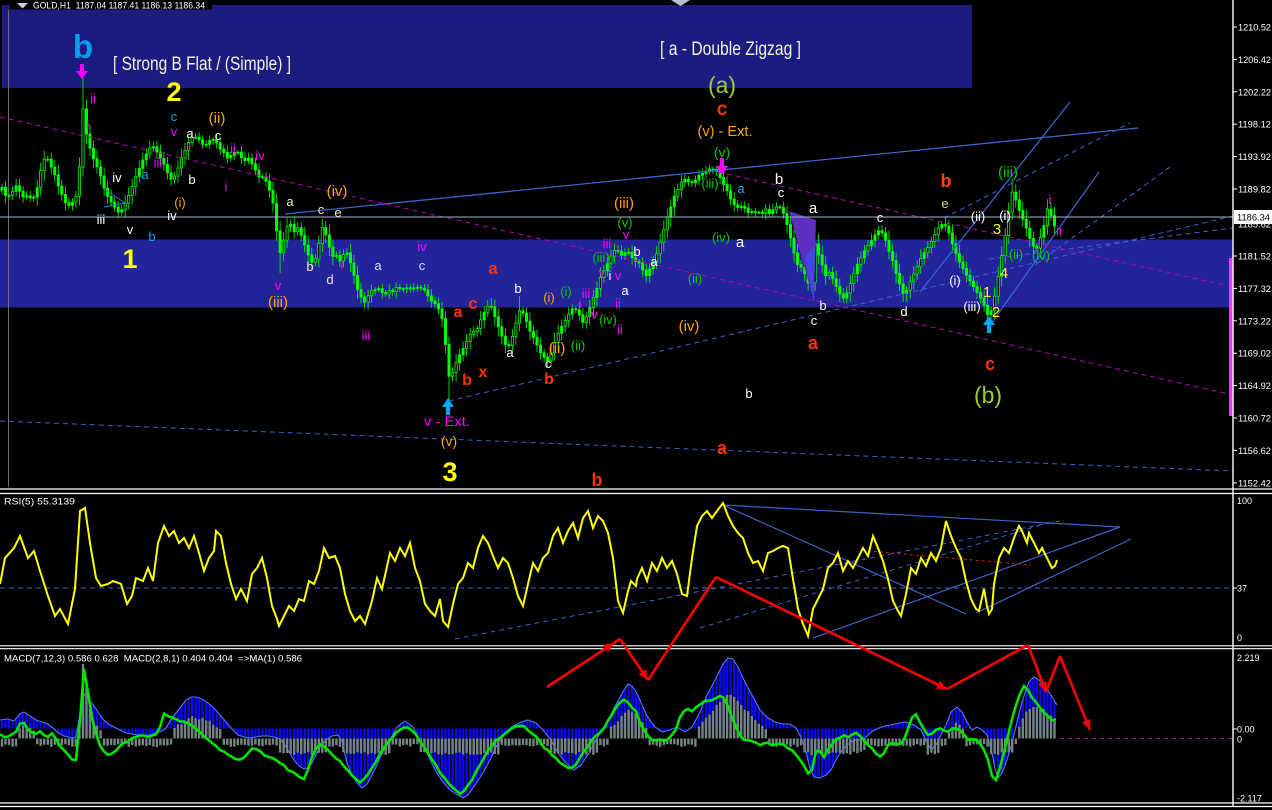 The width and height of the screenshot is (1272, 810). Describe the element at coordinates (119, 6) in the screenshot. I see `svg-text:GOLD,H1 1187.04 1187.41 1186.: GOLD,H1 1187.04 1187.41 1186.13 1186.34` at that location.